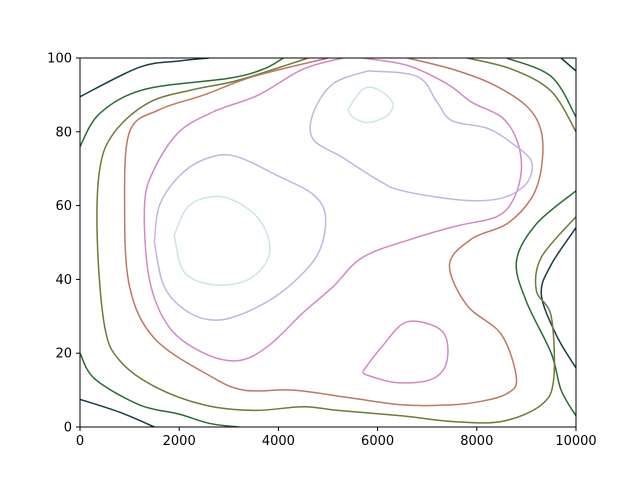 The height and width of the screenshot is (480, 640). Describe the element at coordinates (278, 441) in the screenshot. I see `x-tick-label: 4000` at that location.